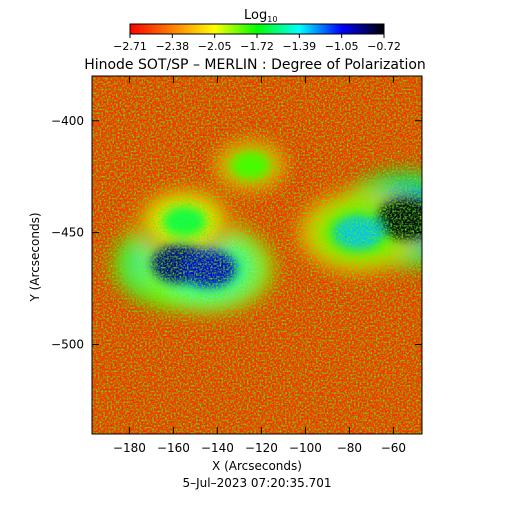  Describe the element at coordinates (172, 46) in the screenshot. I see `colorbar-tick-label: −2.38` at that location.